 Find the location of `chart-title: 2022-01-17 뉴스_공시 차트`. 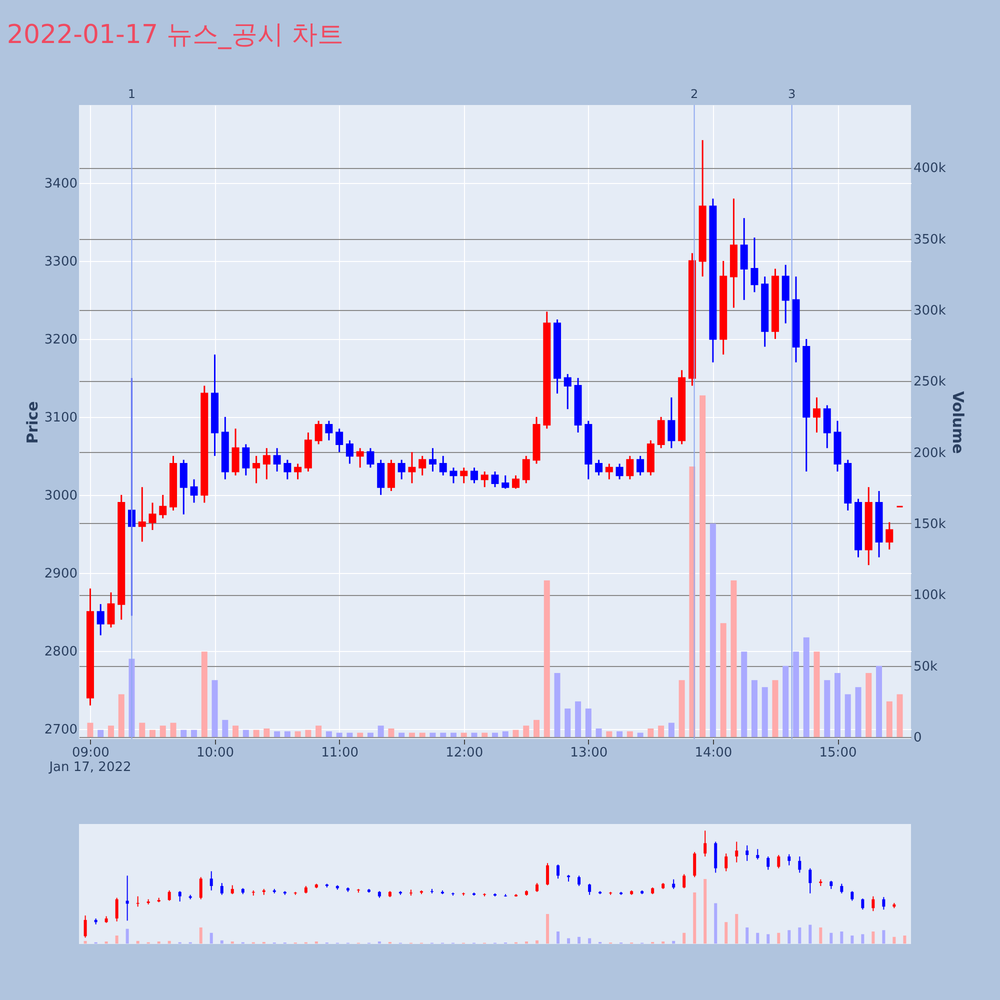

chart-title: 2022-01-17 뉴스_공시 차트 is located at coordinates (175, 35).